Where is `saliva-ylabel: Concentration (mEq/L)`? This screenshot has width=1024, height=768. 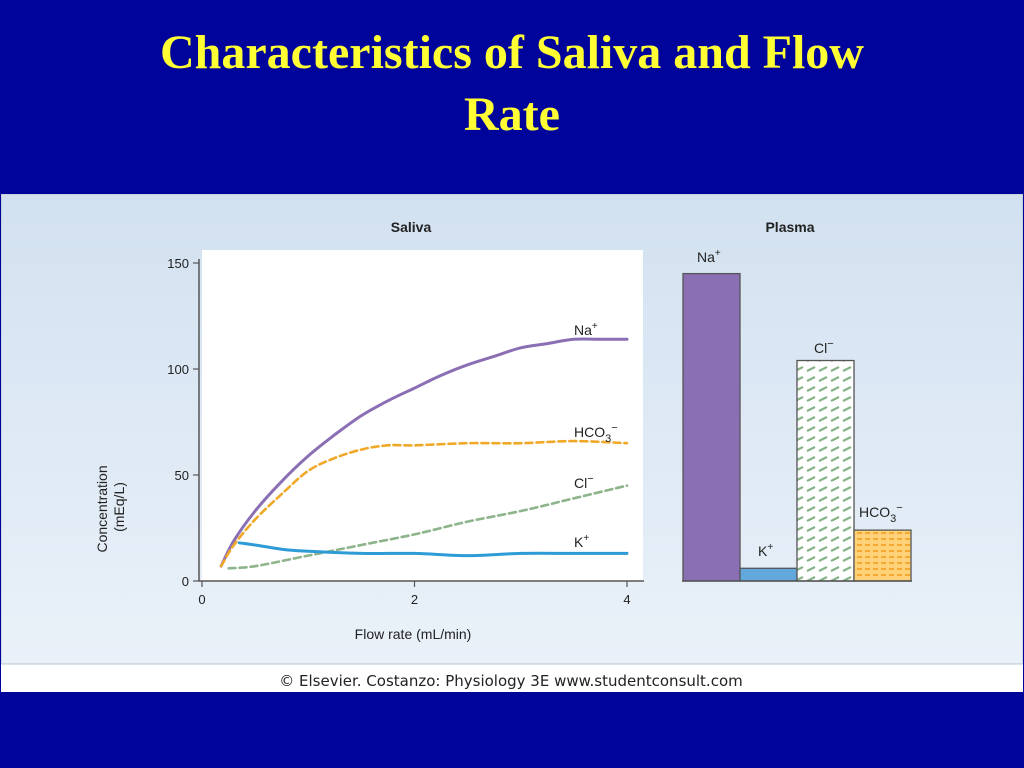
saliva-ylabel: Concentration (mEq/L) is located at coordinates (110, 506).